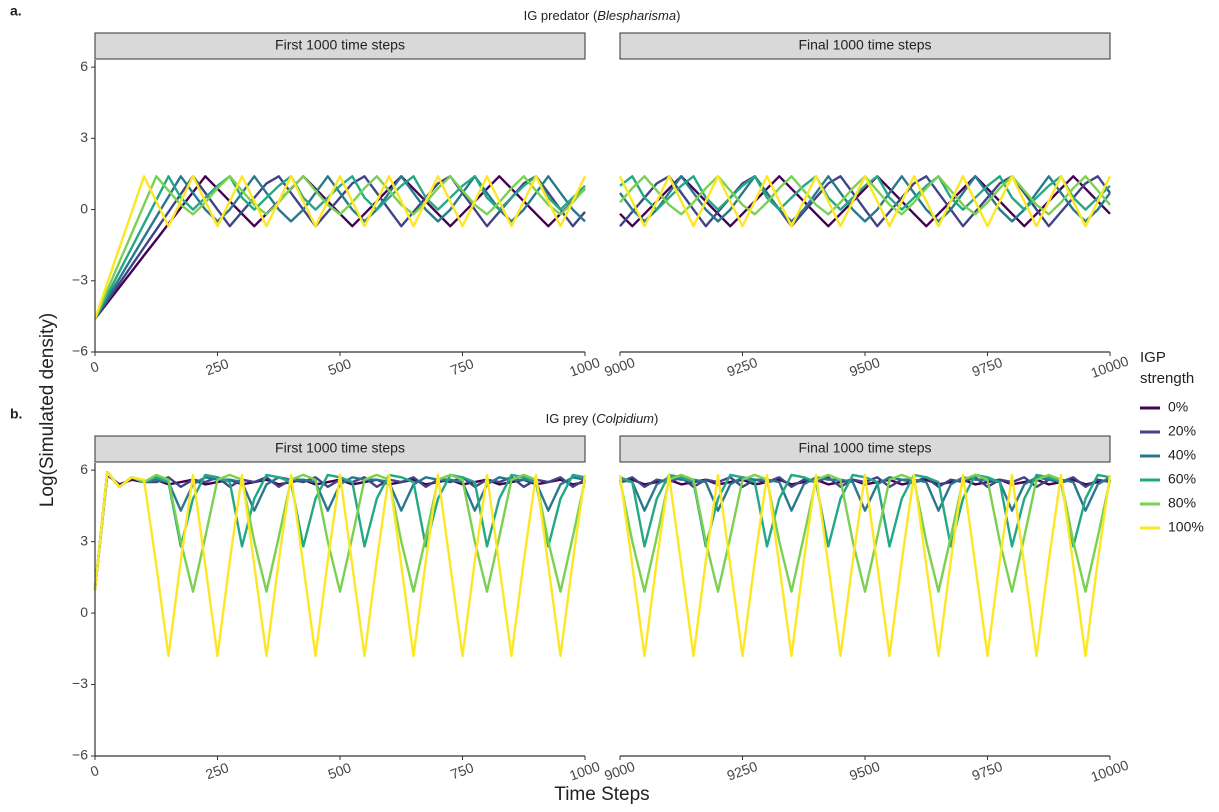 This screenshot has height=812, width=1219. I want to click on title-part: IG prey (, so click(571, 418).